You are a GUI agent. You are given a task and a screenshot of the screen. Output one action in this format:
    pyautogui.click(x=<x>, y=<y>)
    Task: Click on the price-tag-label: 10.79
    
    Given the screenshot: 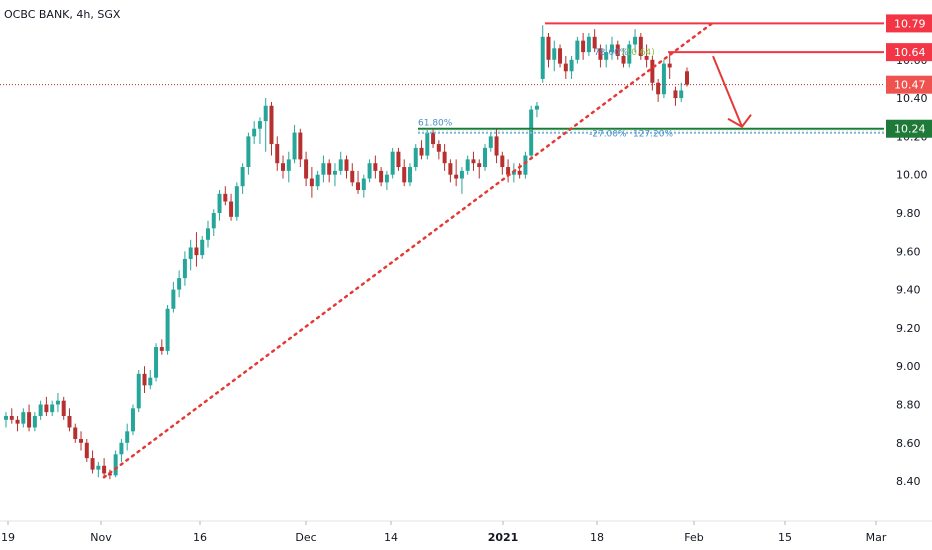 What is the action you would take?
    pyautogui.click(x=910, y=23)
    